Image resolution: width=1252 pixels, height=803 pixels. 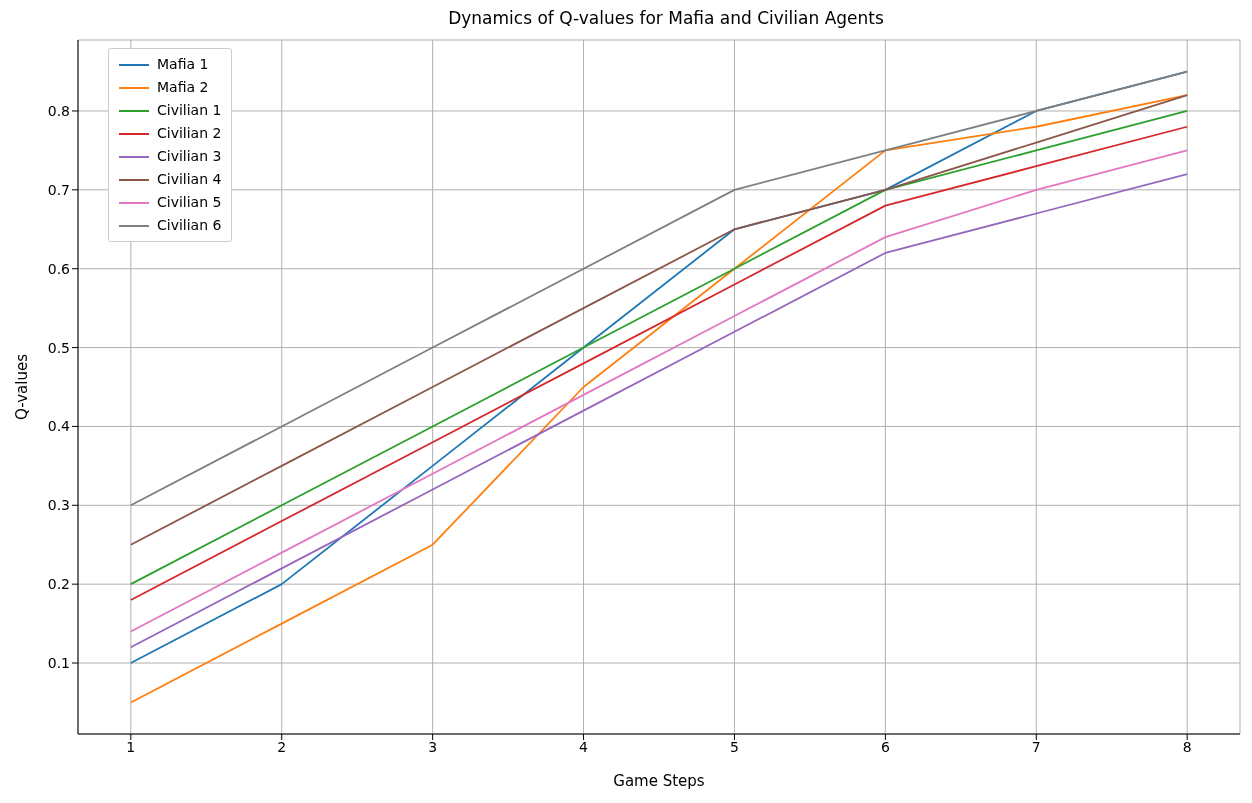 What do you see at coordinates (22, 387) in the screenshot?
I see `y-axis-title: Q-values` at bounding box center [22, 387].